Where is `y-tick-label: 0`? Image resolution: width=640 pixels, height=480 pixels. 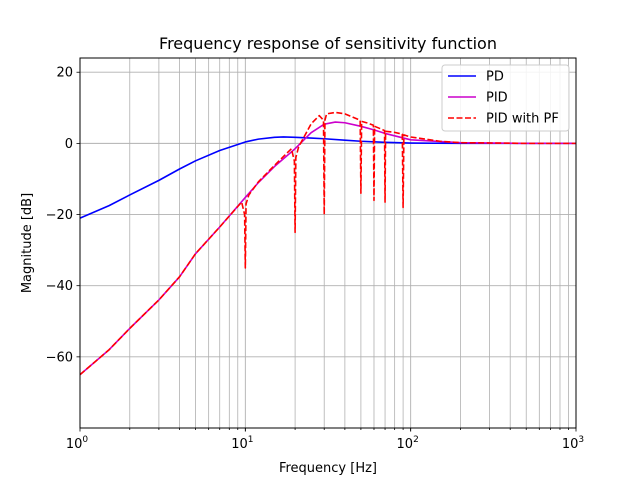 y-tick-label: 0 is located at coordinates (69, 144).